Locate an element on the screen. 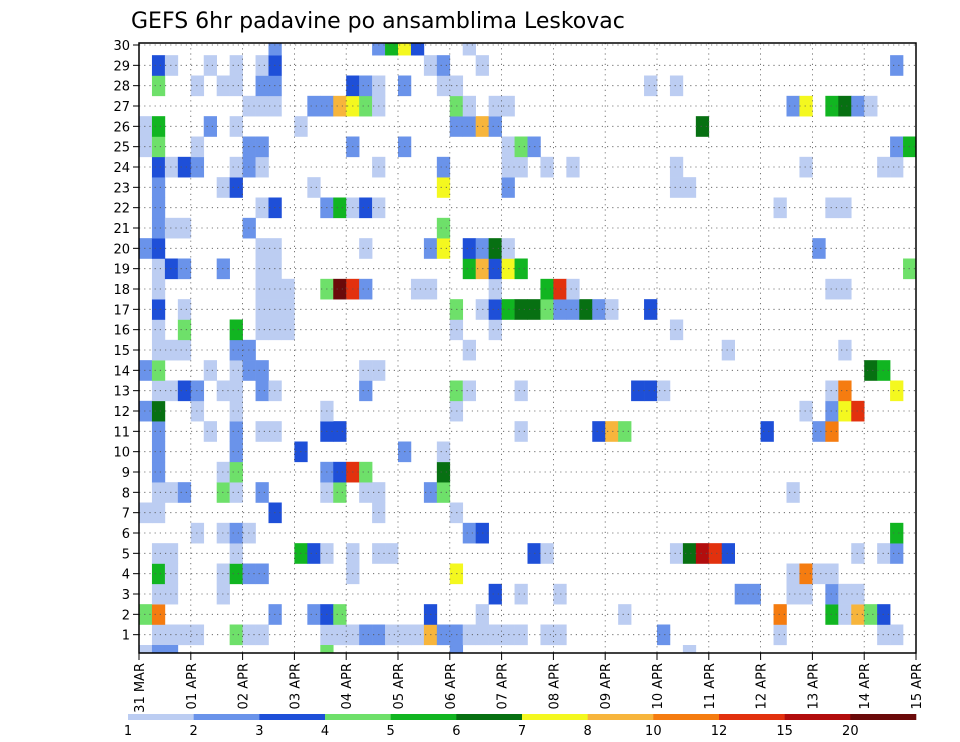  y-tick-label: 6 is located at coordinates (126, 534).